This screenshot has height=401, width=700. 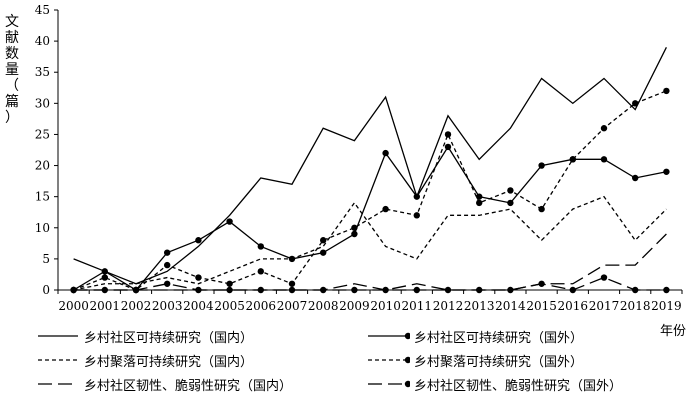 I want to click on legend-item: 乡村聚落可持续研究（国外）, so click(x=526, y=361).